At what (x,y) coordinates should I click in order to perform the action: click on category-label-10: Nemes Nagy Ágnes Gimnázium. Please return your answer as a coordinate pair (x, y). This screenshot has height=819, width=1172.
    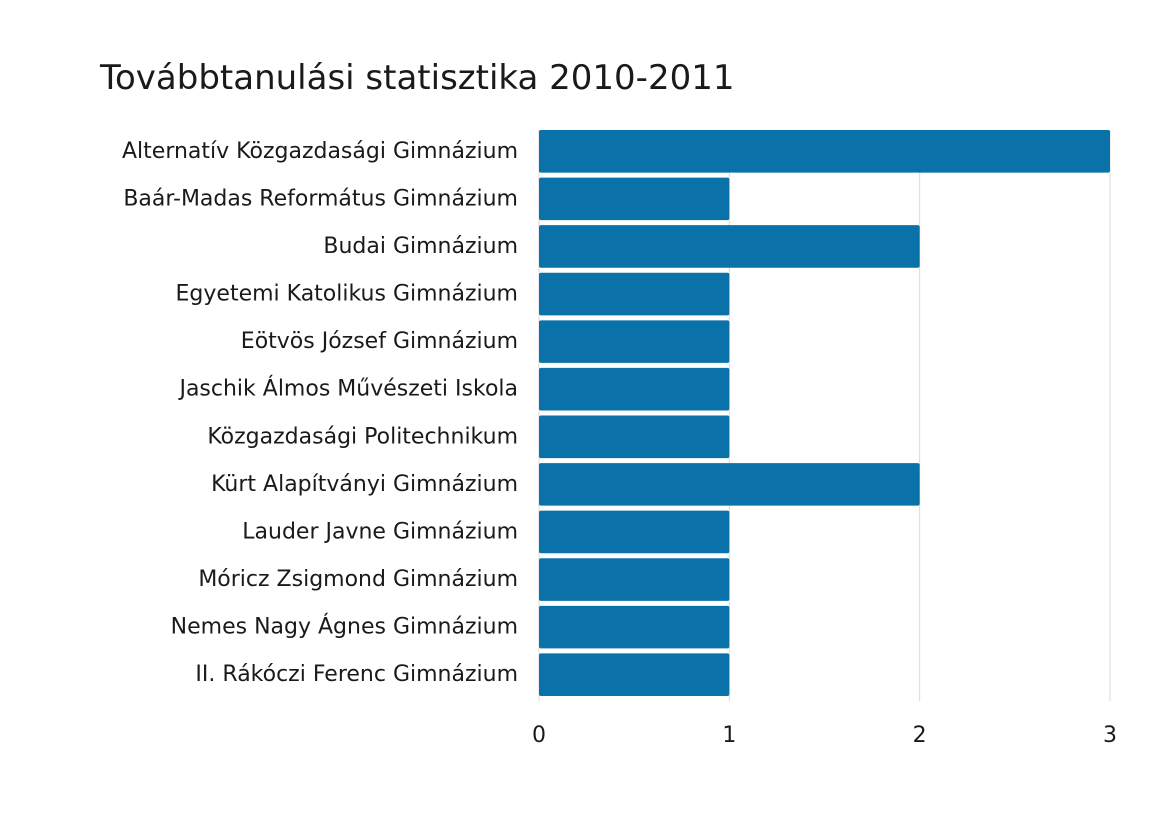
    Looking at the image, I should click on (344, 627).